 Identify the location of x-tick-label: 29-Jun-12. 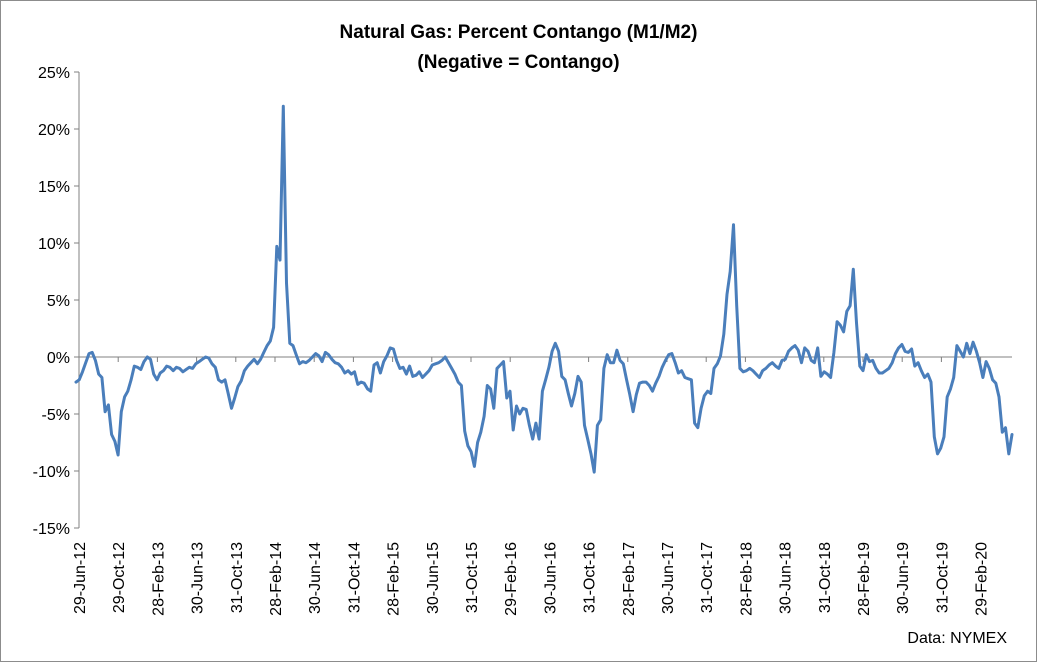
(80, 578).